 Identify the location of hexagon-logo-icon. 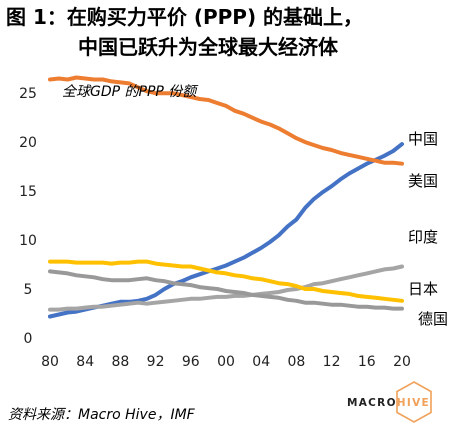
(414, 402).